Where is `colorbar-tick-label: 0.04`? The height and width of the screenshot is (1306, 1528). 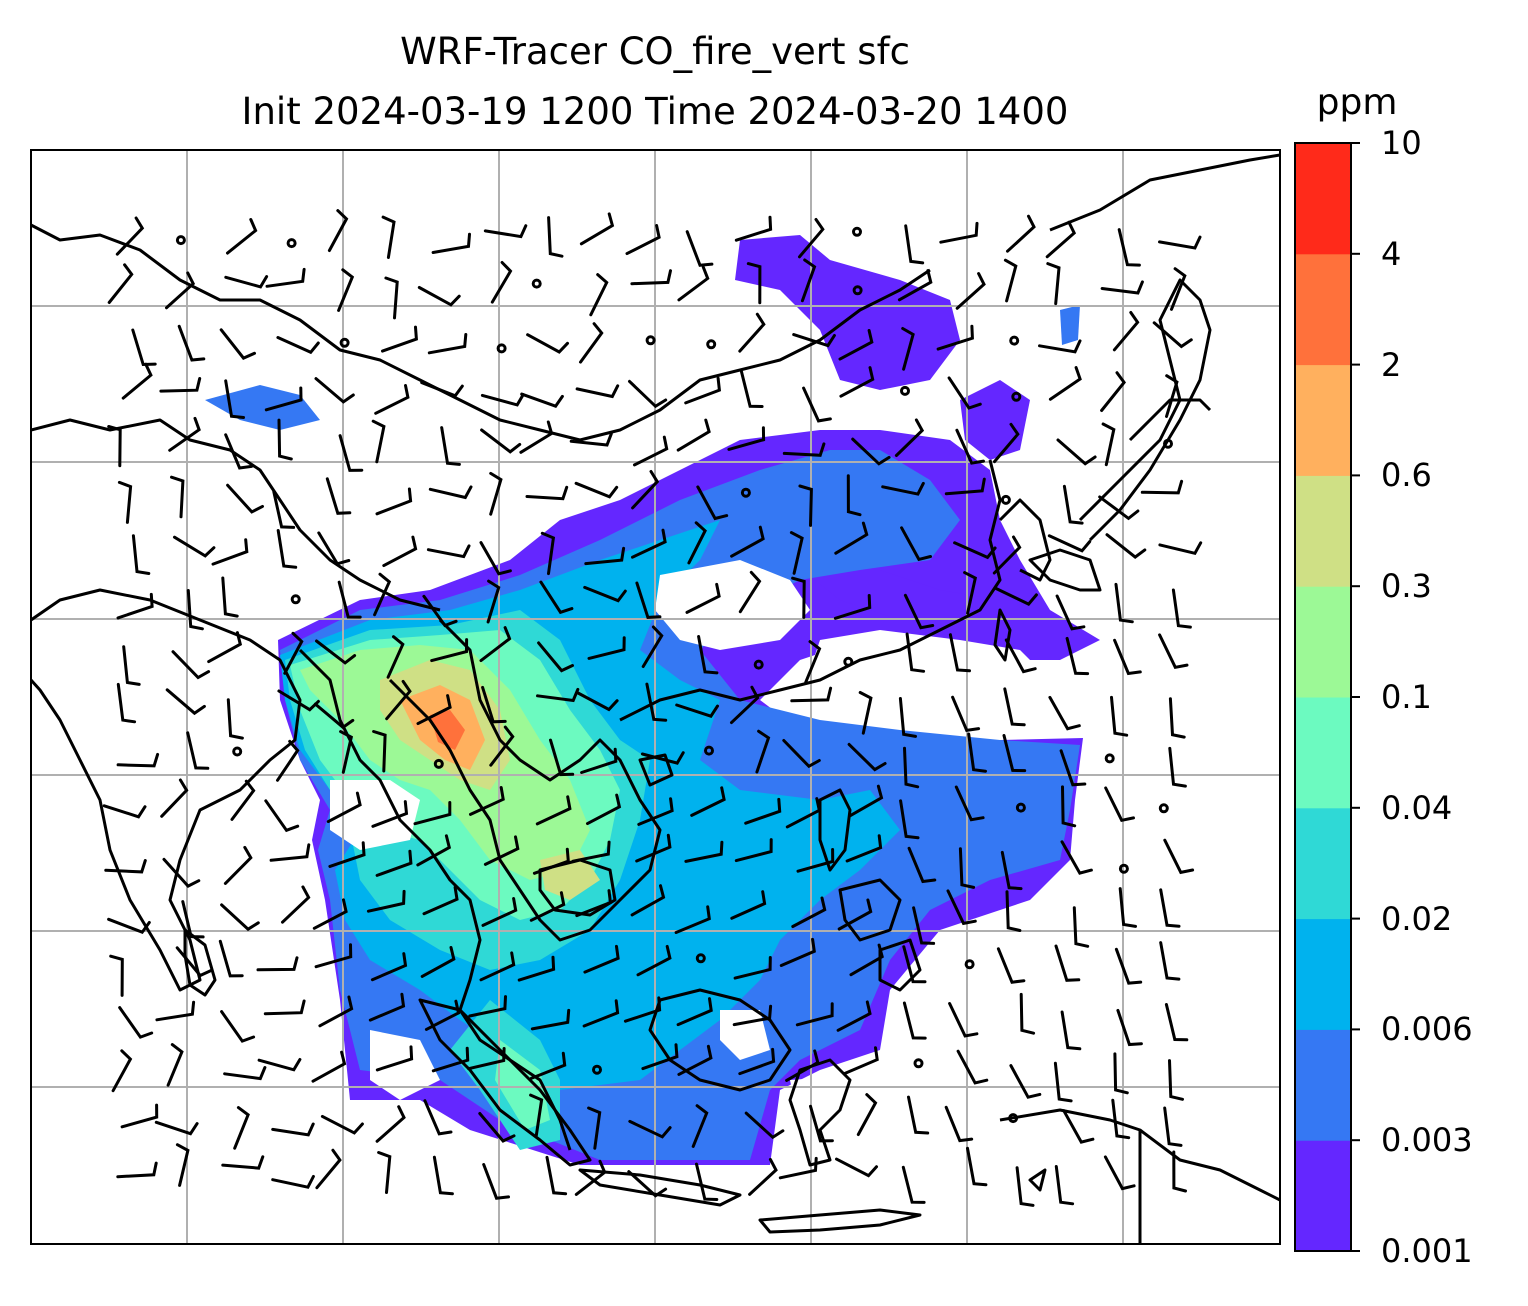
colorbar-tick-label: 0.04 is located at coordinates (1417, 807).